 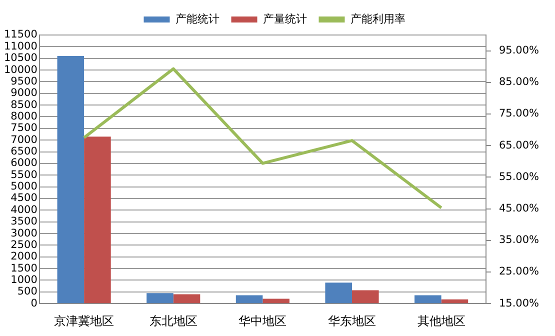 What do you see at coordinates (519, 145) in the screenshot?
I see `y2-tick-label: 65.00%` at bounding box center [519, 145].